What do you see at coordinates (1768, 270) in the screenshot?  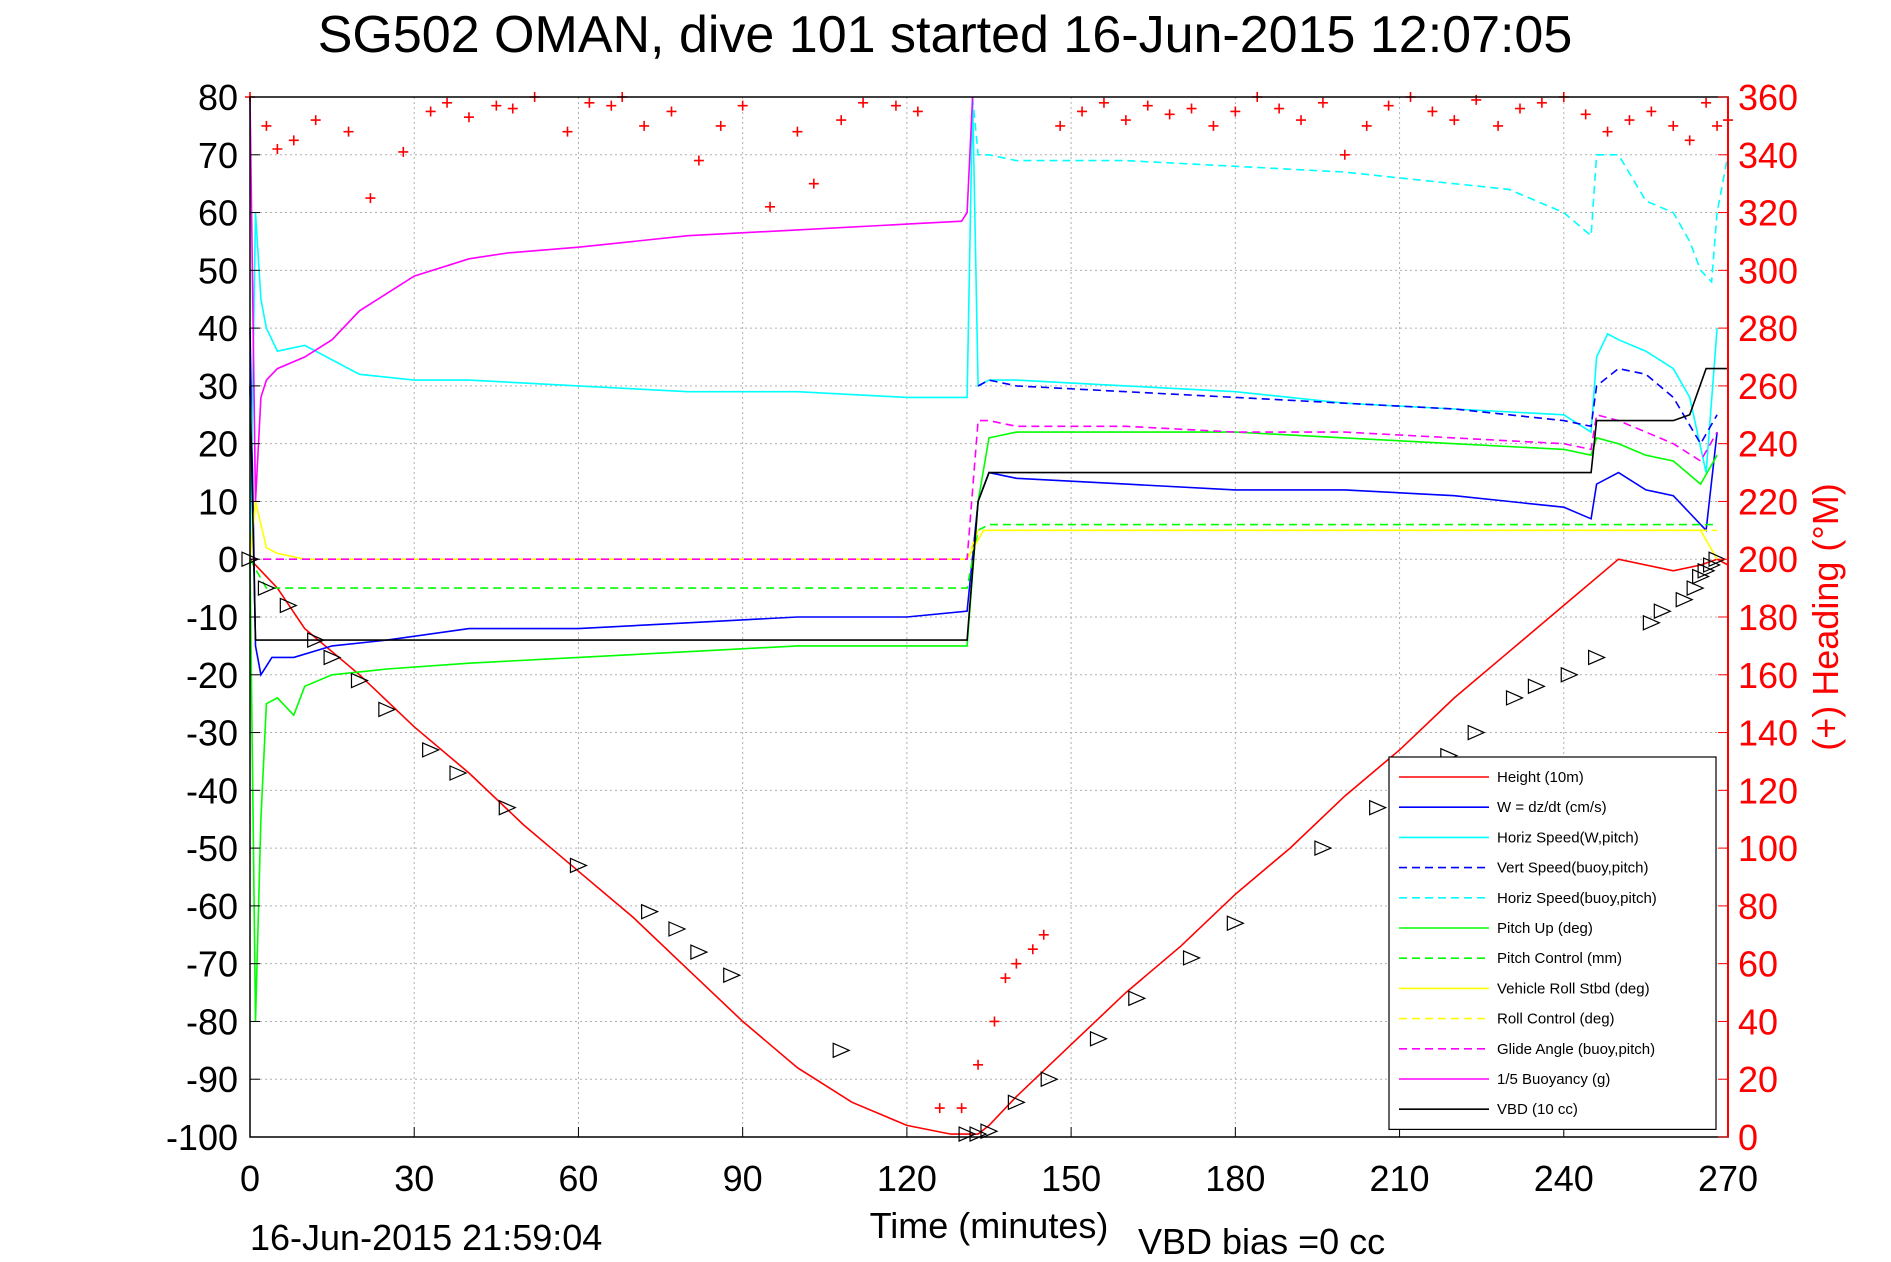 I see `y-right-tick-label: 300` at bounding box center [1768, 270].